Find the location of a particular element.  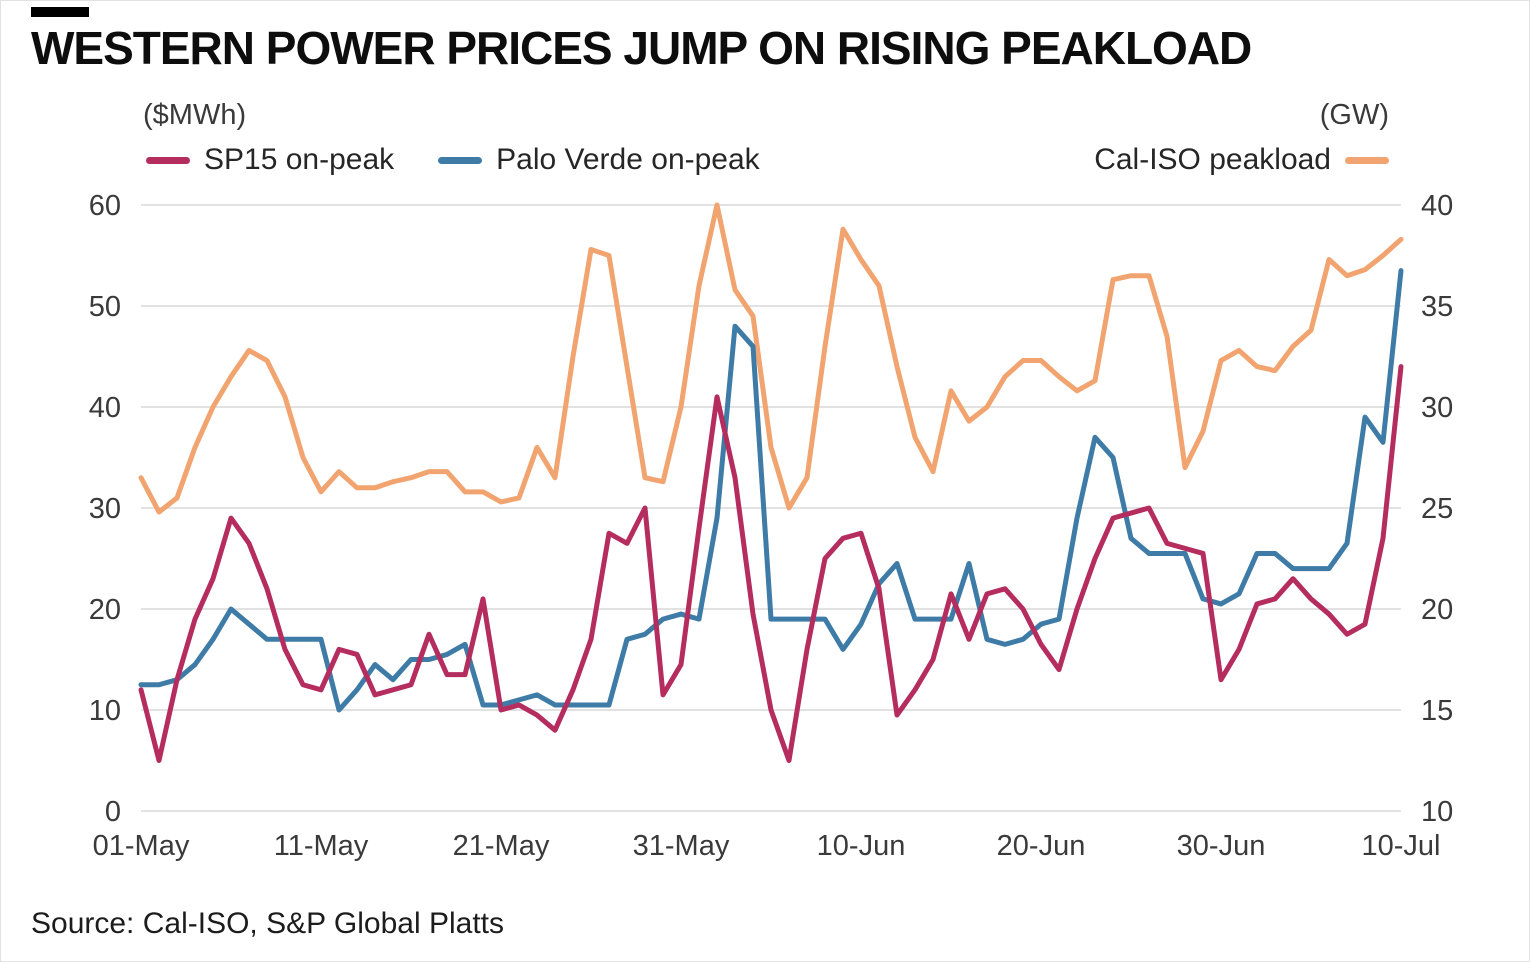

x-axis-tick-label: 10-Jul is located at coordinates (1401, 846).